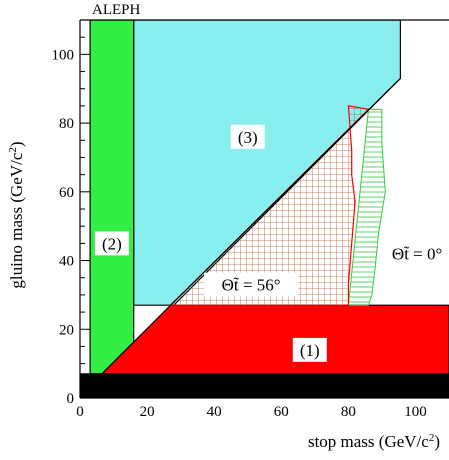 The height and width of the screenshot is (460, 449). What do you see at coordinates (415, 412) in the screenshot?
I see `x-tick-label: 100` at bounding box center [415, 412].